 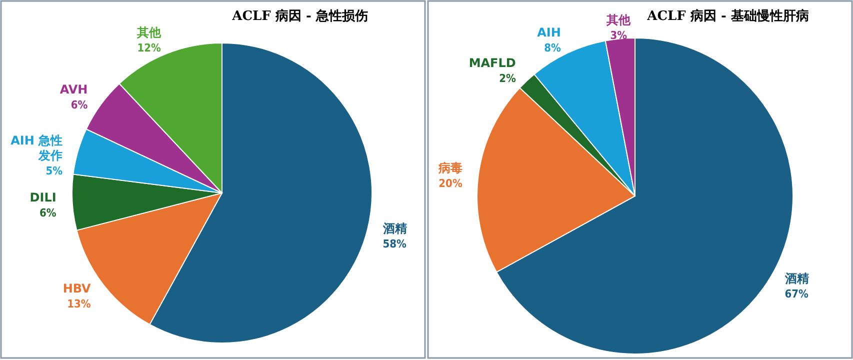 What do you see at coordinates (507, 79) in the screenshot?
I see `data-label: 2%` at bounding box center [507, 79].